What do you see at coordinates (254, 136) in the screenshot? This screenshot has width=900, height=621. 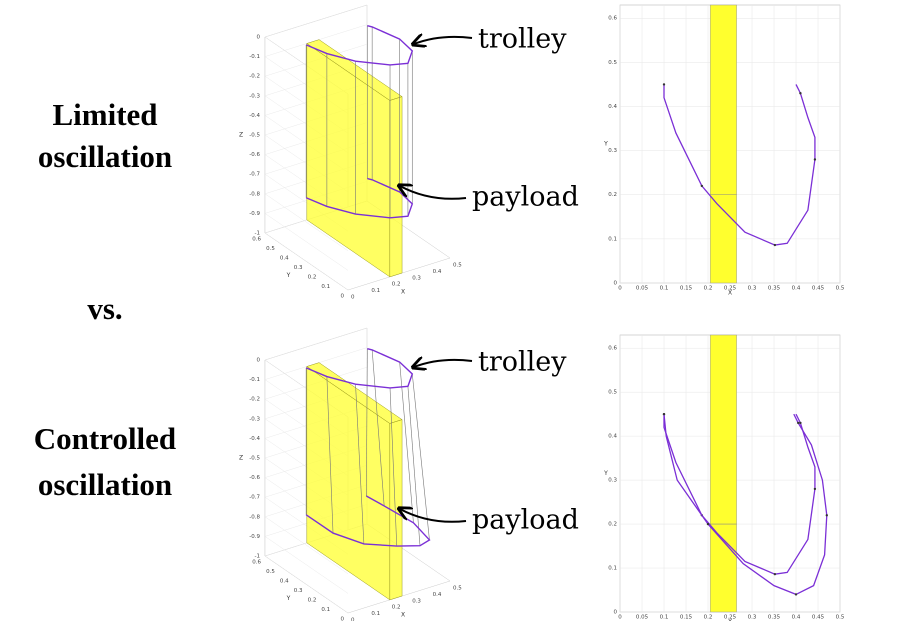 I see `z-tick-label: -0.5` at bounding box center [254, 136].